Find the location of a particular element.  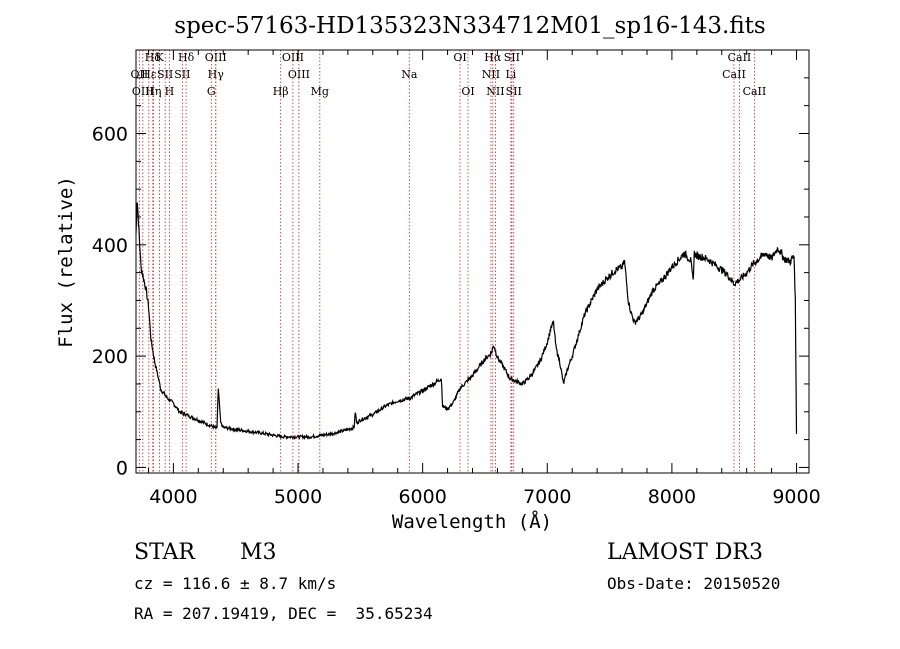

spectral-line-label: H is located at coordinates (170, 91).